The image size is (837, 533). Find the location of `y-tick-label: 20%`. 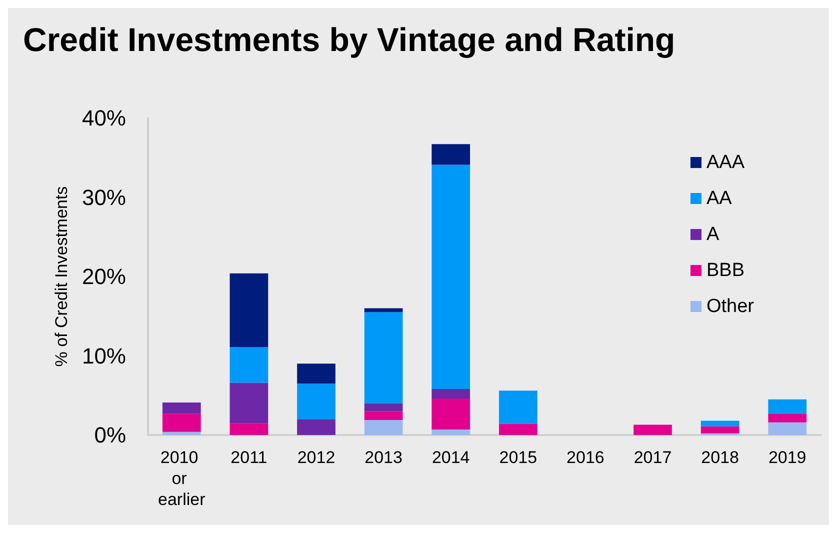

y-tick-label: 20% is located at coordinates (104, 276).